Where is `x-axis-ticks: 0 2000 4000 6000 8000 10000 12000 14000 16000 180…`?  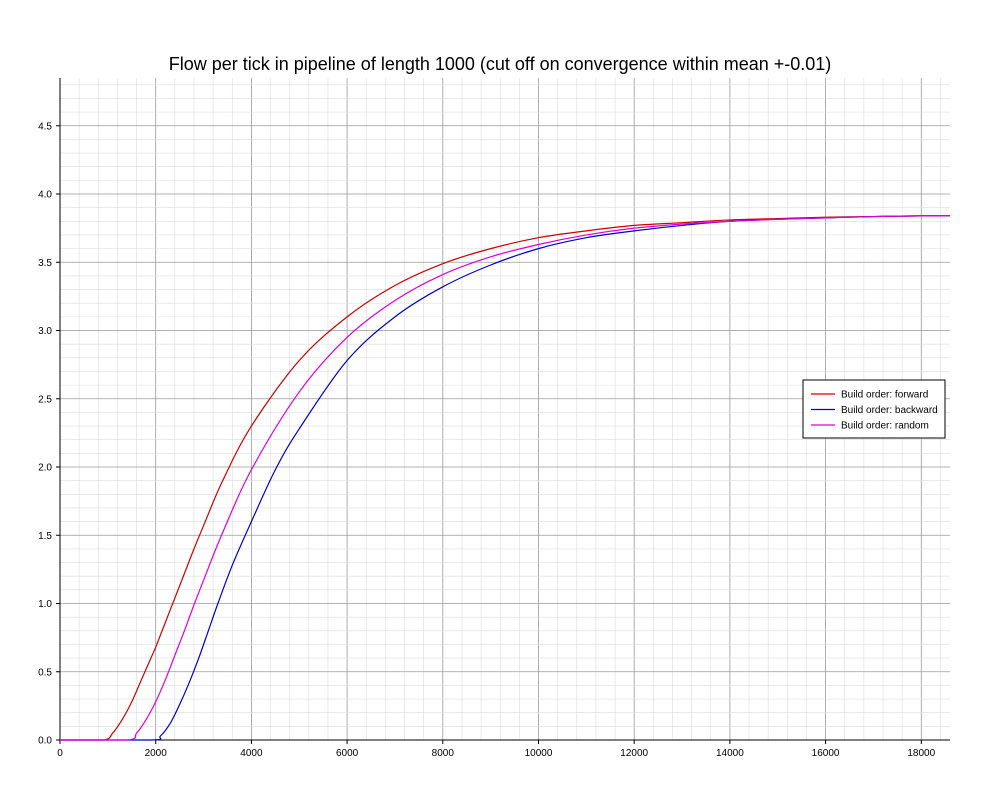 x-axis-ticks: 0 2000 4000 6000 8000 10000 12000 14000 16000 180… is located at coordinates (496, 749).